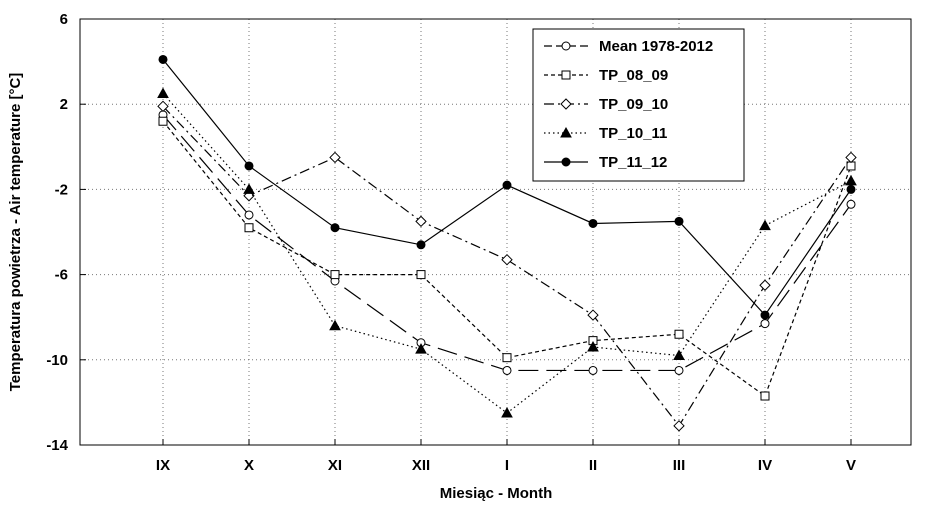 The width and height of the screenshot is (928, 507). Describe the element at coordinates (656, 46) in the screenshot. I see `legend-label: Mean 1978-2012` at that location.